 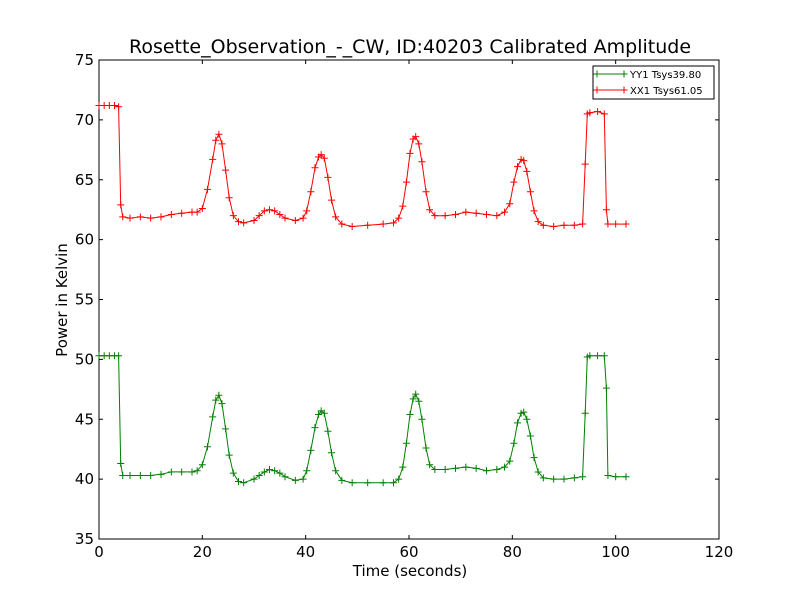 I want to click on x-tick-label: 120, so click(x=719, y=552).